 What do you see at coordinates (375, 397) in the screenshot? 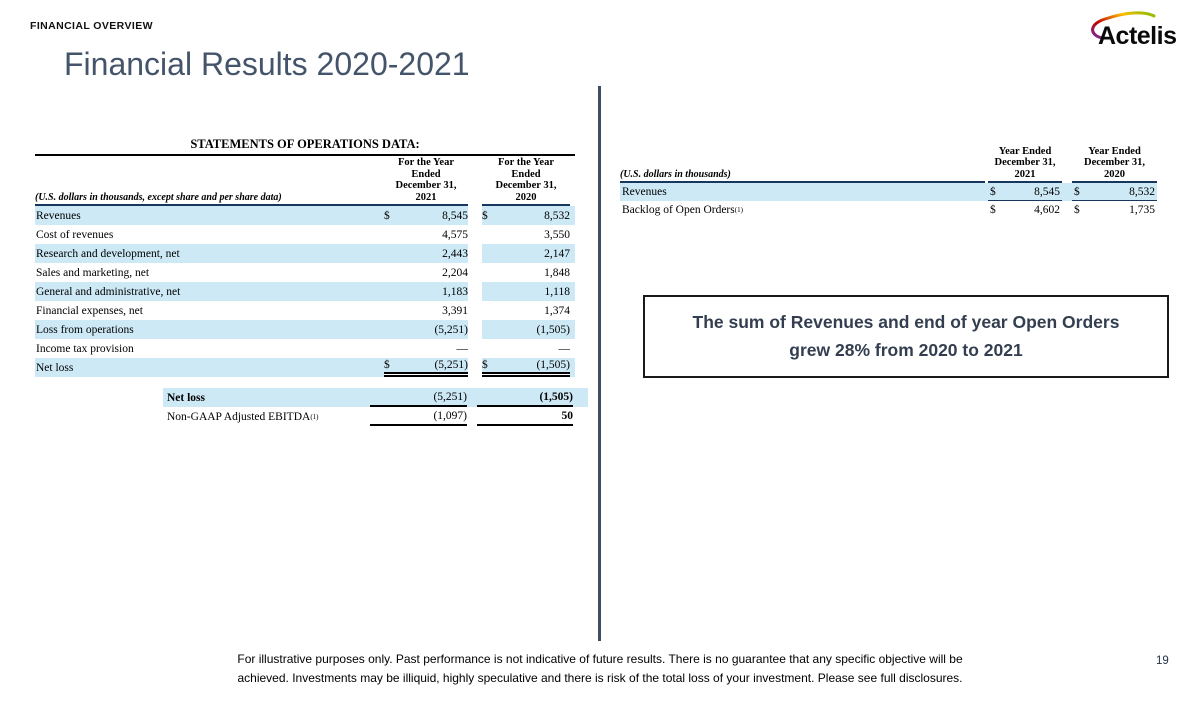
I see `table-row-net-loss-summary: Net loss (5,251) (1,505)` at bounding box center [375, 397].